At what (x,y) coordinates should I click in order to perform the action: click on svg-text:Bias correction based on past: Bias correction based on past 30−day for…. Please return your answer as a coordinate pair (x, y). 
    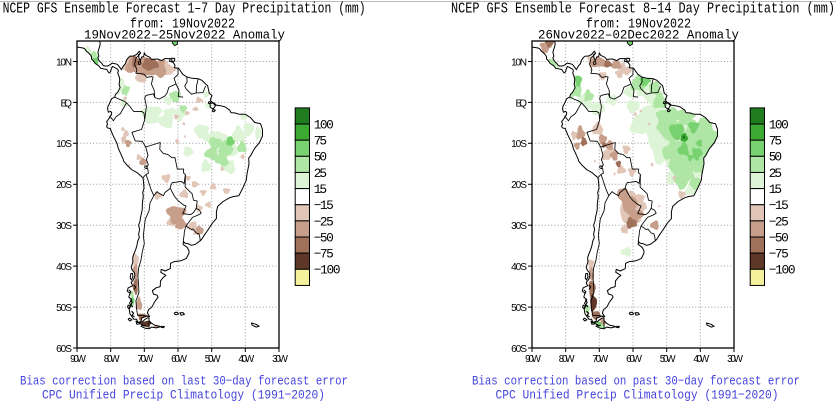
    Looking at the image, I should click on (636, 380).